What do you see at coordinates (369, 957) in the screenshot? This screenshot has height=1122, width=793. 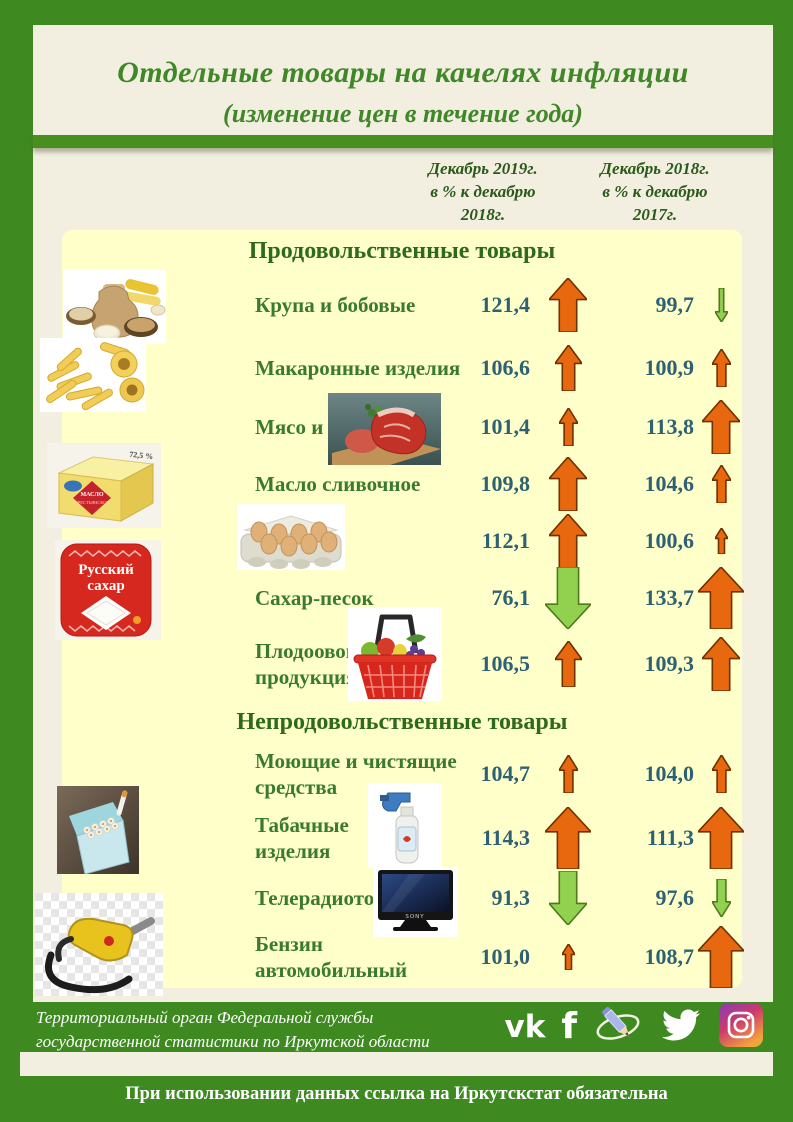 I see `row-label: Бензин автомобильный` at bounding box center [369, 957].